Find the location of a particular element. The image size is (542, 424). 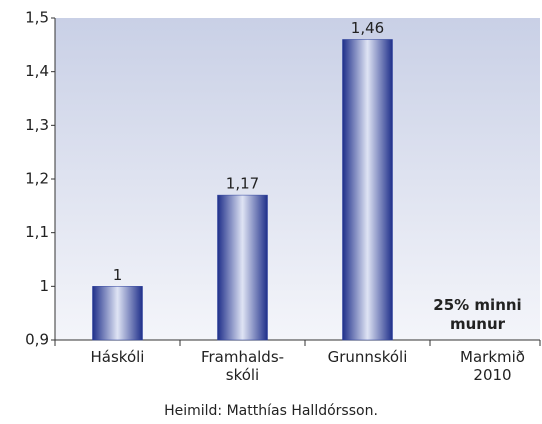

value-label: 1 is located at coordinates (118, 275).